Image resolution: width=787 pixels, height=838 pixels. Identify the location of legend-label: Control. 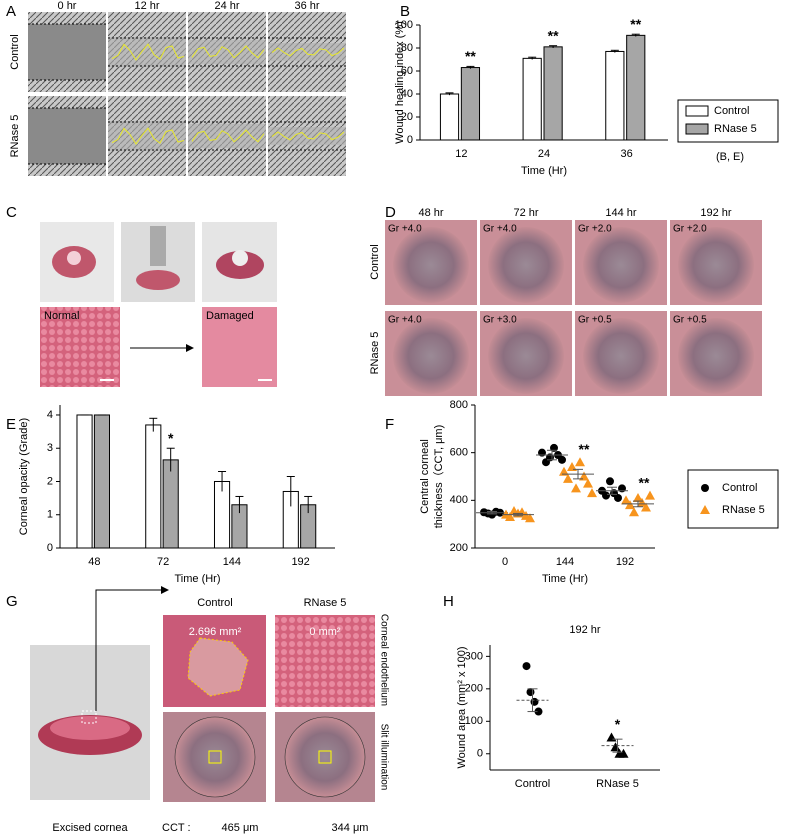
(731, 111).